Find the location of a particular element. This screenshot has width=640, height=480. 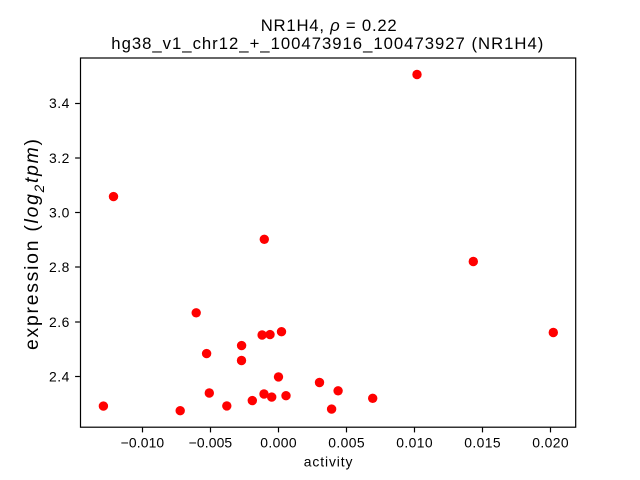

svg-text: 0.015 is located at coordinates (482, 443).